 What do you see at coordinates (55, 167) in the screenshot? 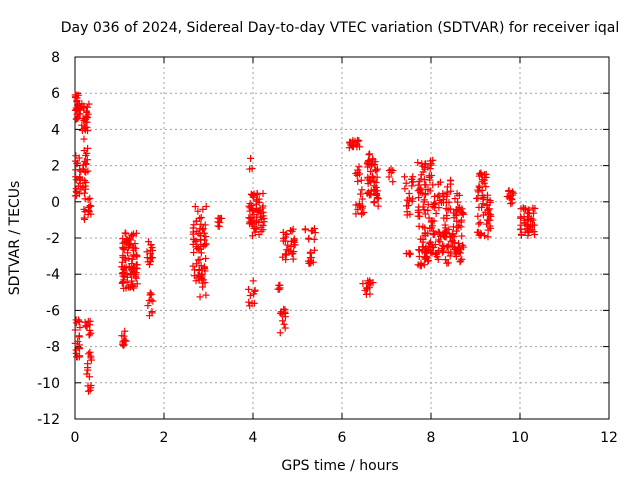
I see `y-tick-label: 2` at bounding box center [55, 167].